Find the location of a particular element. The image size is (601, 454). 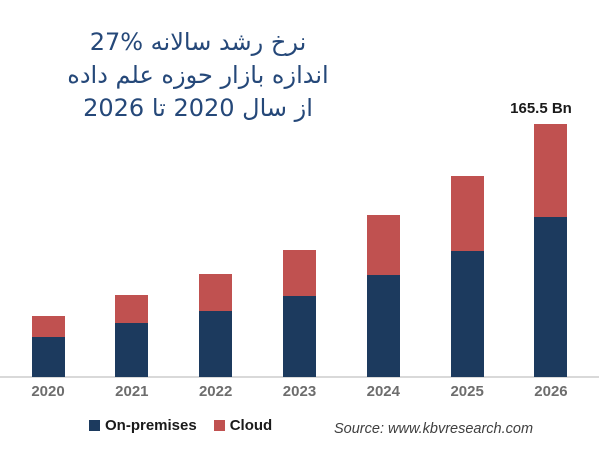

x-axis-label-2025: 2025 is located at coordinates (467, 391).